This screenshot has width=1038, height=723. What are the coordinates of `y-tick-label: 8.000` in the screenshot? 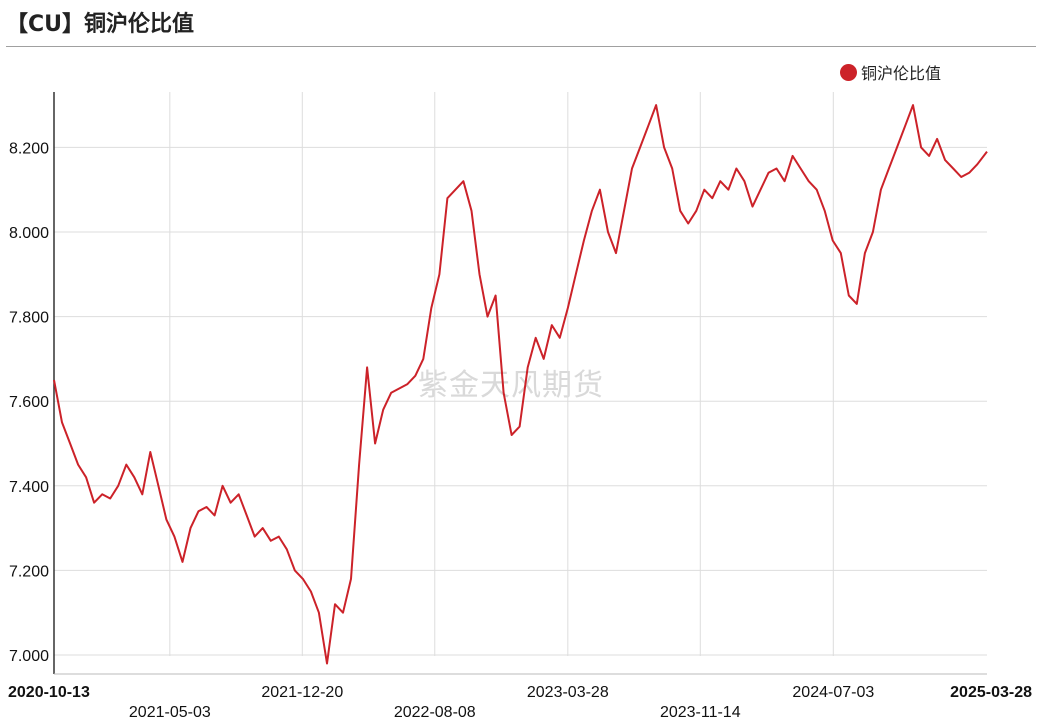 It's located at (29, 233).